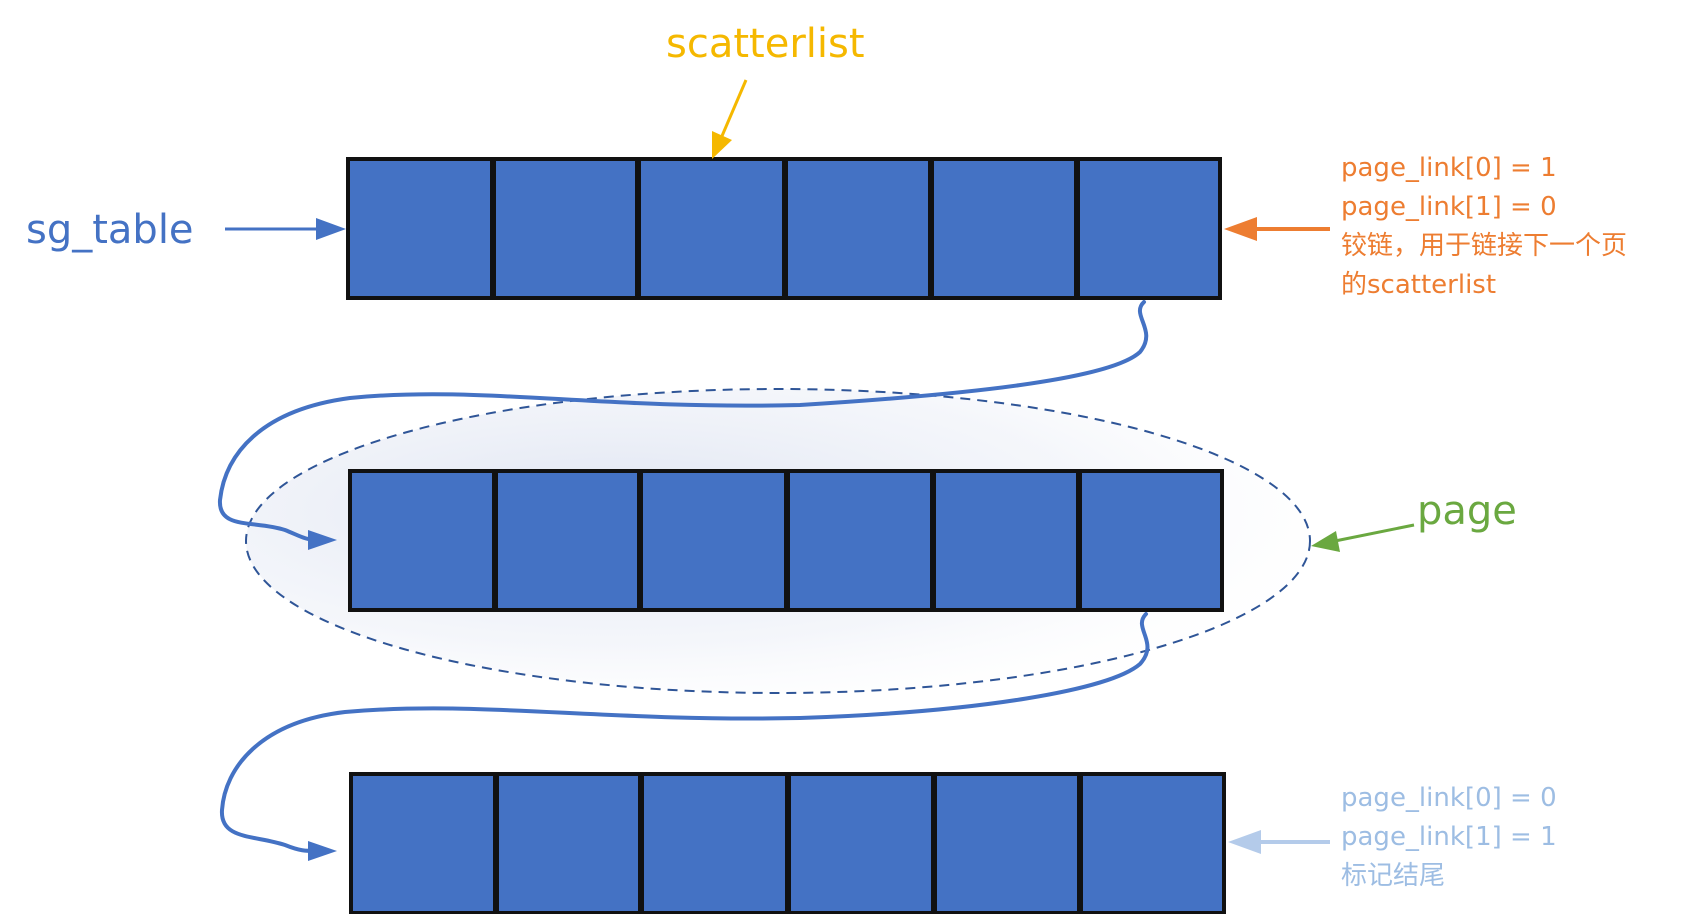  What do you see at coordinates (331, 229) in the screenshot?
I see `sg-table-arrowhead` at bounding box center [331, 229].